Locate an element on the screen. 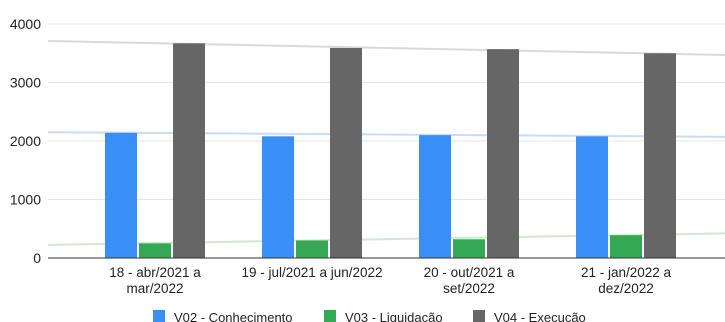 The height and width of the screenshot is (322, 725). legend-label: V02 - Conhecimento is located at coordinates (233, 316).